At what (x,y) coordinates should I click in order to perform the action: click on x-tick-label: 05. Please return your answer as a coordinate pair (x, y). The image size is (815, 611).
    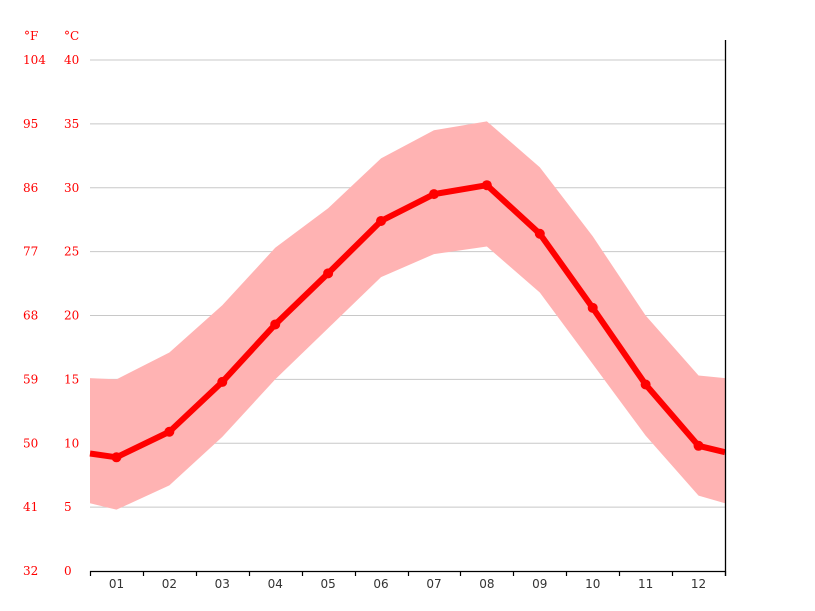
    Looking at the image, I should click on (327, 584).